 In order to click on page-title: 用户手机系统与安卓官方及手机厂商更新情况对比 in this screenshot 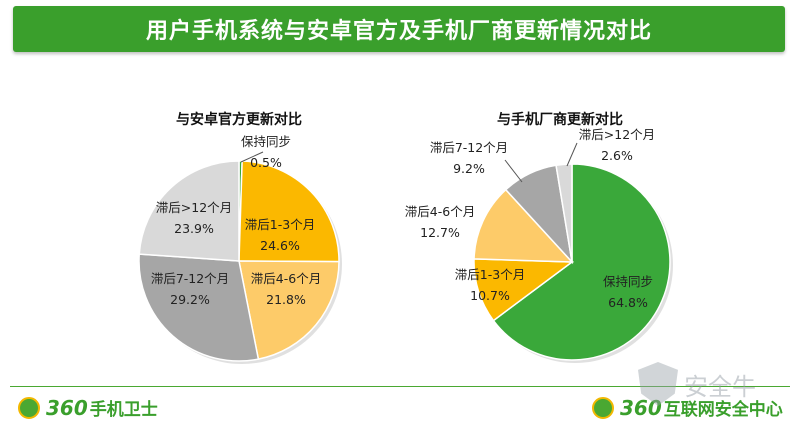, I will do `click(398, 31)`.